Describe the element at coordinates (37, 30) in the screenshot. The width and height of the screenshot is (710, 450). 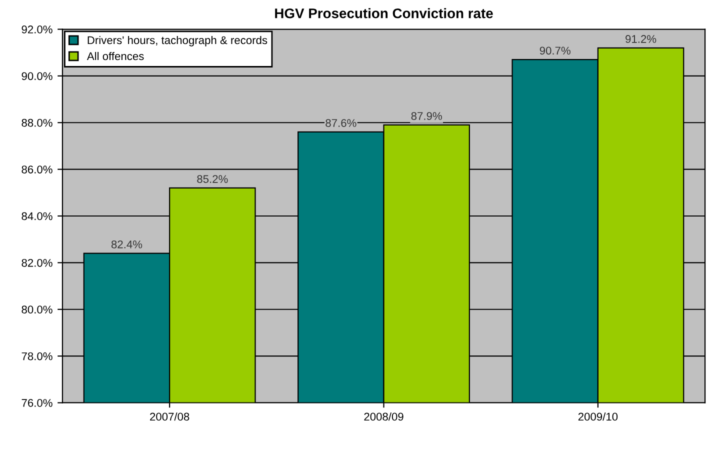
I see `y-tick-label: 92.0%` at that location.